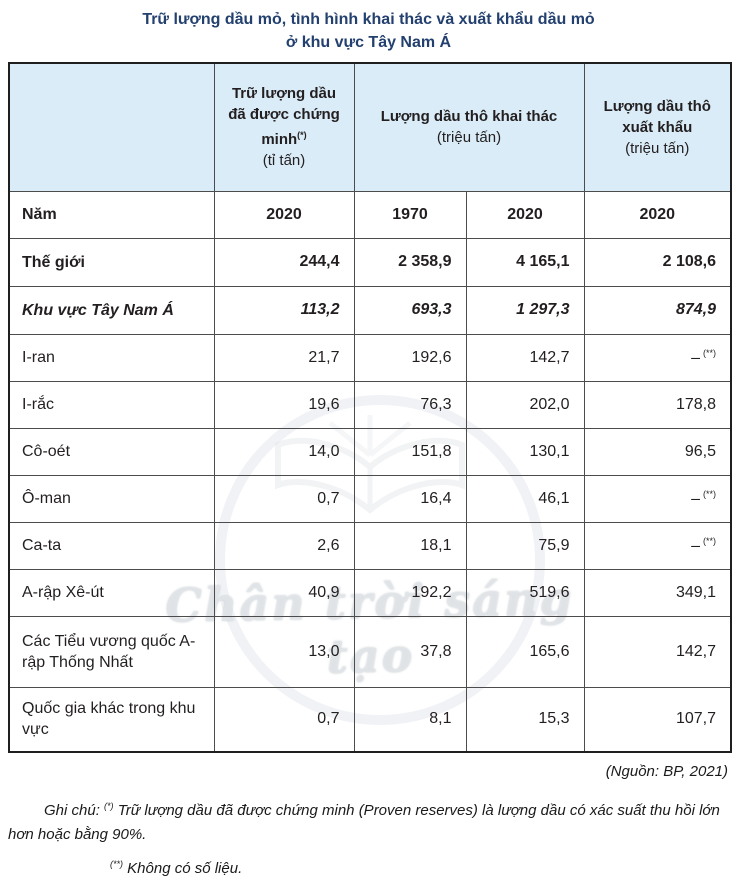  Describe the element at coordinates (410, 310) in the screenshot. I see `cell-value: 693,3` at that location.